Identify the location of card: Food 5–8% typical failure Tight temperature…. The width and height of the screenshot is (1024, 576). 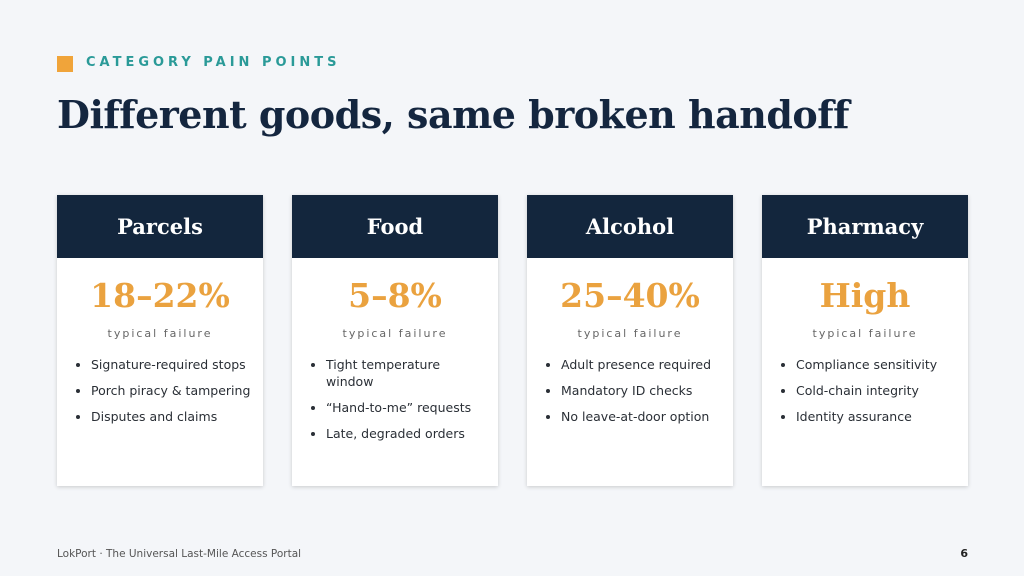
(395, 340).